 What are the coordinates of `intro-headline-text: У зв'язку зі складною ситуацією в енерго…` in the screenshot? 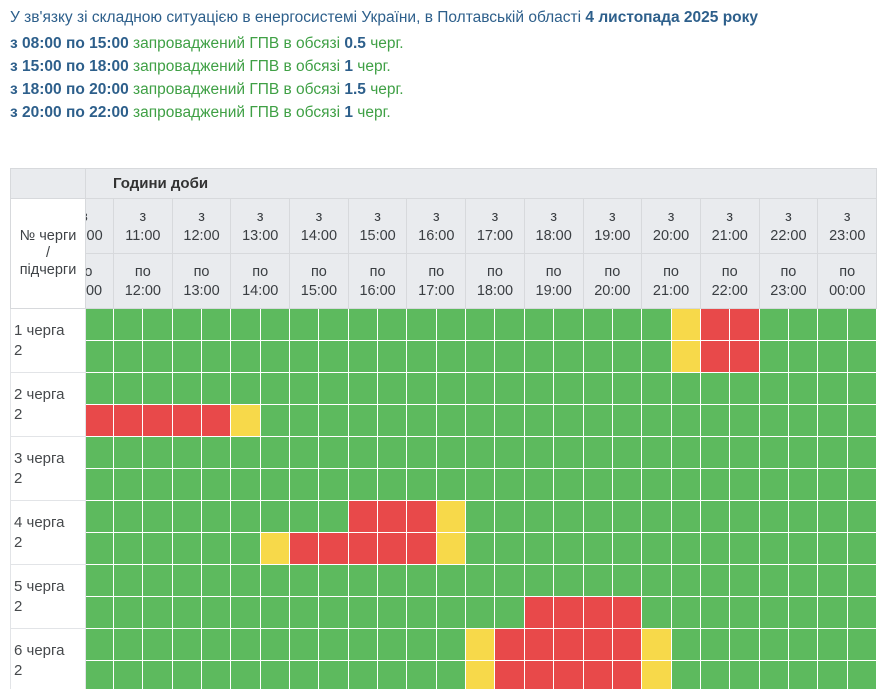 It's located at (298, 17).